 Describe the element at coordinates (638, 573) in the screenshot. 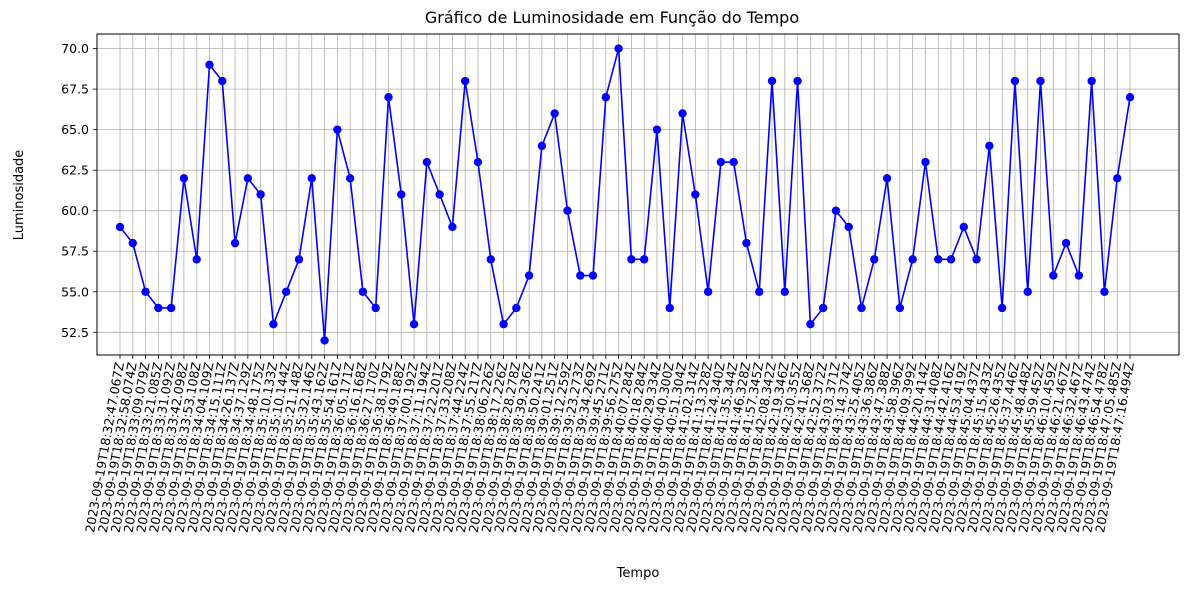

I see `x-axis-label: Tempo` at that location.